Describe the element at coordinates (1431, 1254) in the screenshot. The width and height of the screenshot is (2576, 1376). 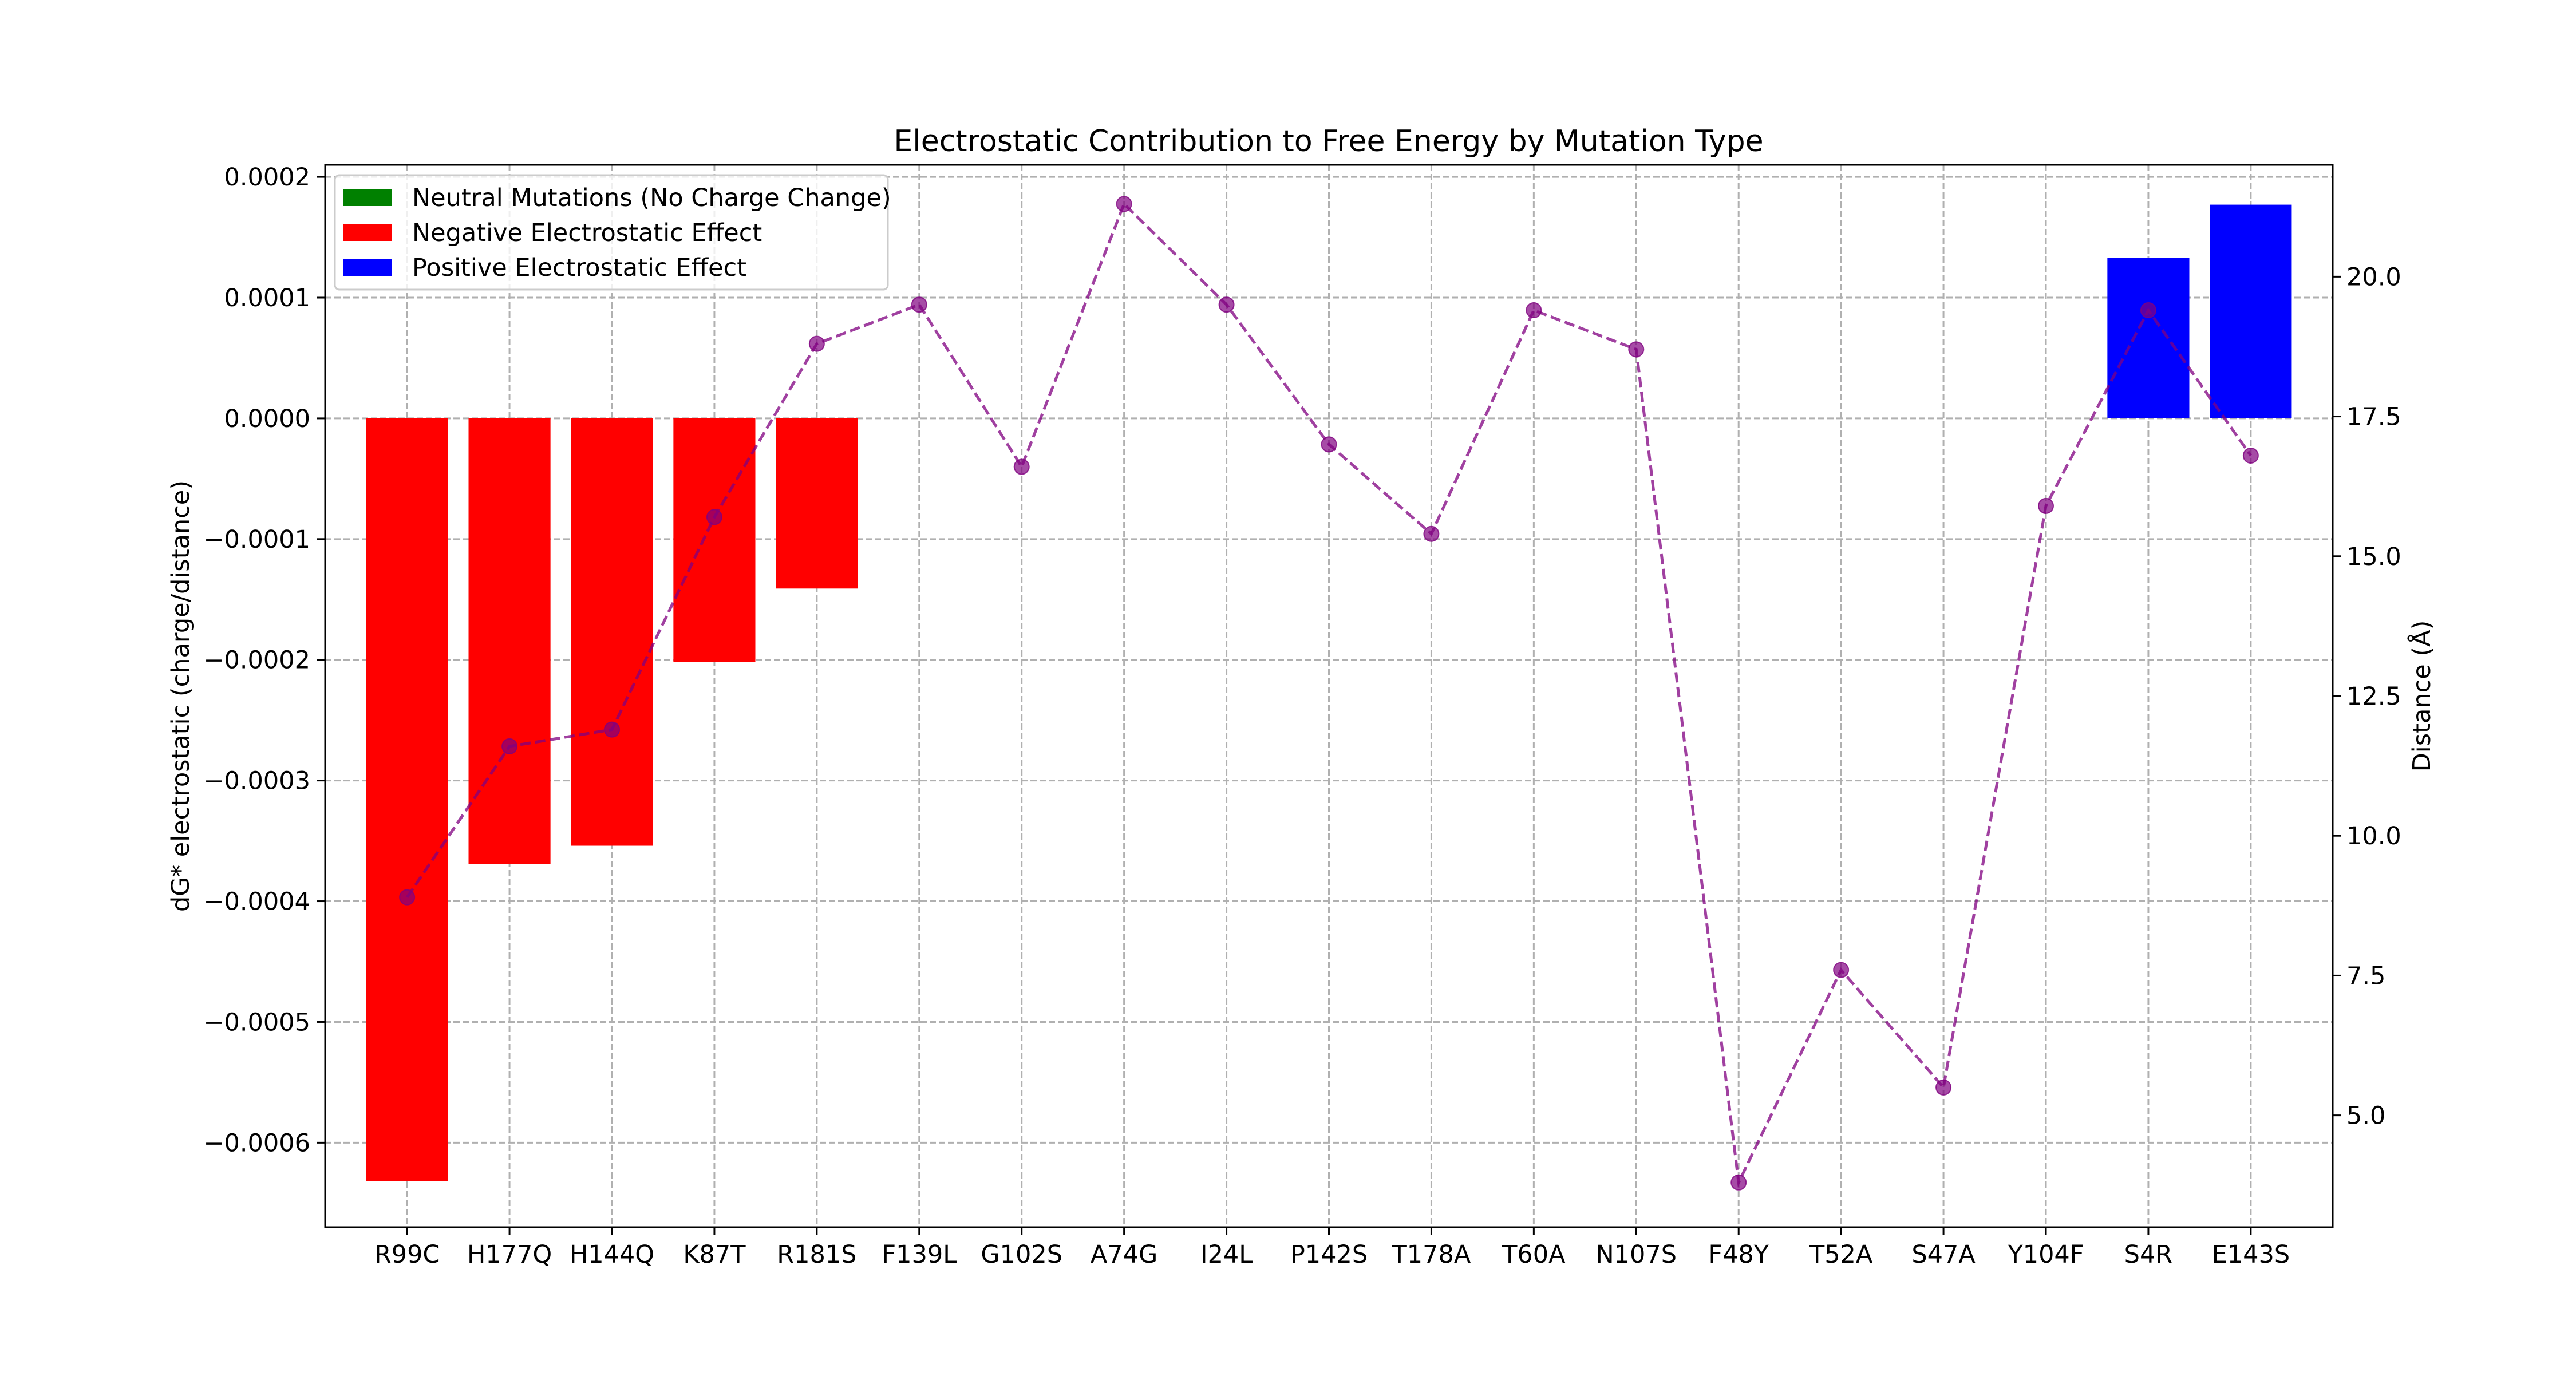
I see `x-tick-label: T178A` at that location.